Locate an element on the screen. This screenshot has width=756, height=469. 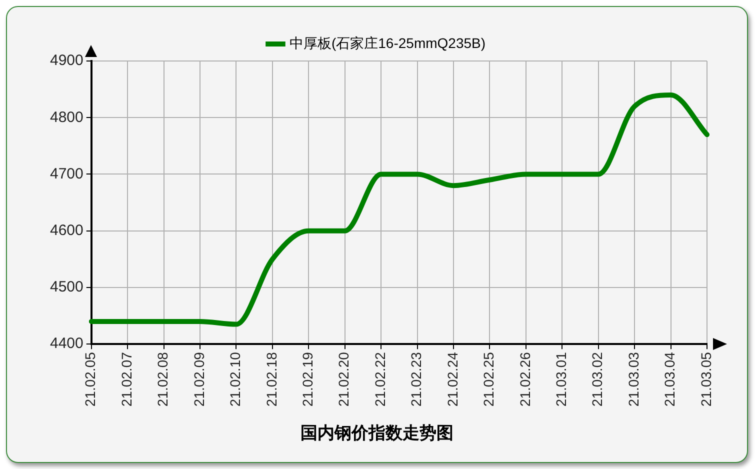
x-tick-label: 21.02.24 is located at coordinates (452, 379).